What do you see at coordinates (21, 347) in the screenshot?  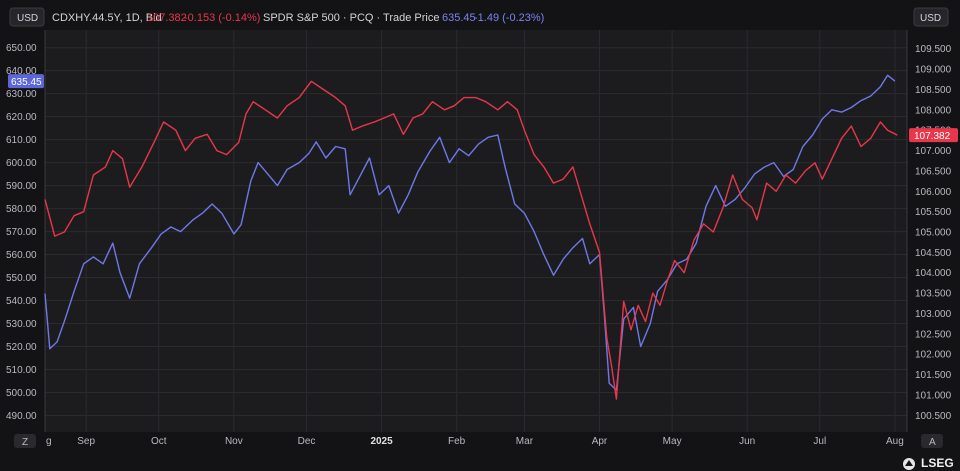 I see `left-tick-label: 520.00` at bounding box center [21, 347].